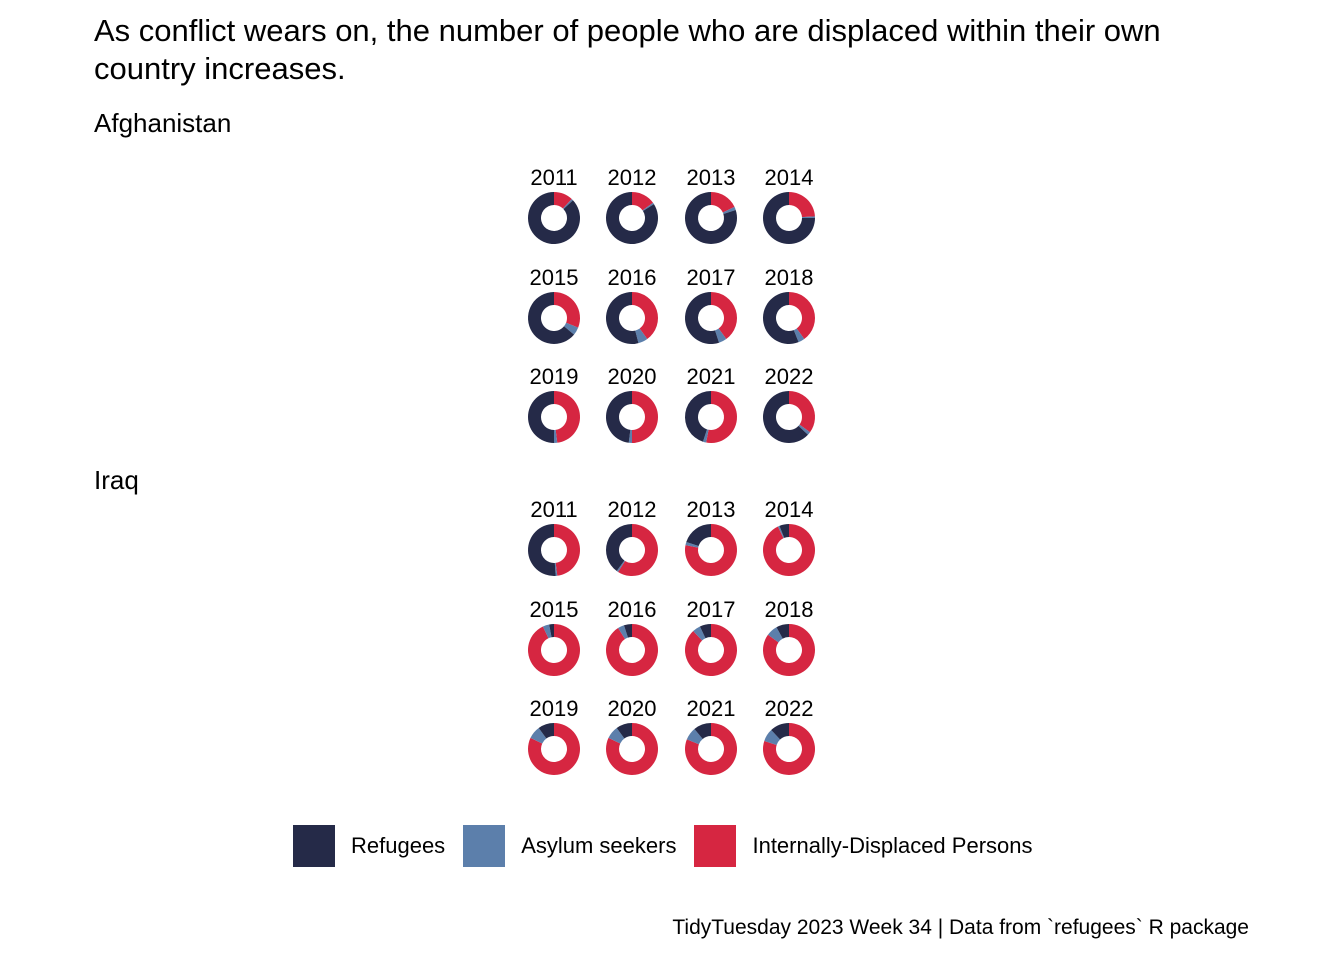 The image size is (1344, 960). I want to click on donut-segment-idps-afghanistan-2016, so click(645, 316).